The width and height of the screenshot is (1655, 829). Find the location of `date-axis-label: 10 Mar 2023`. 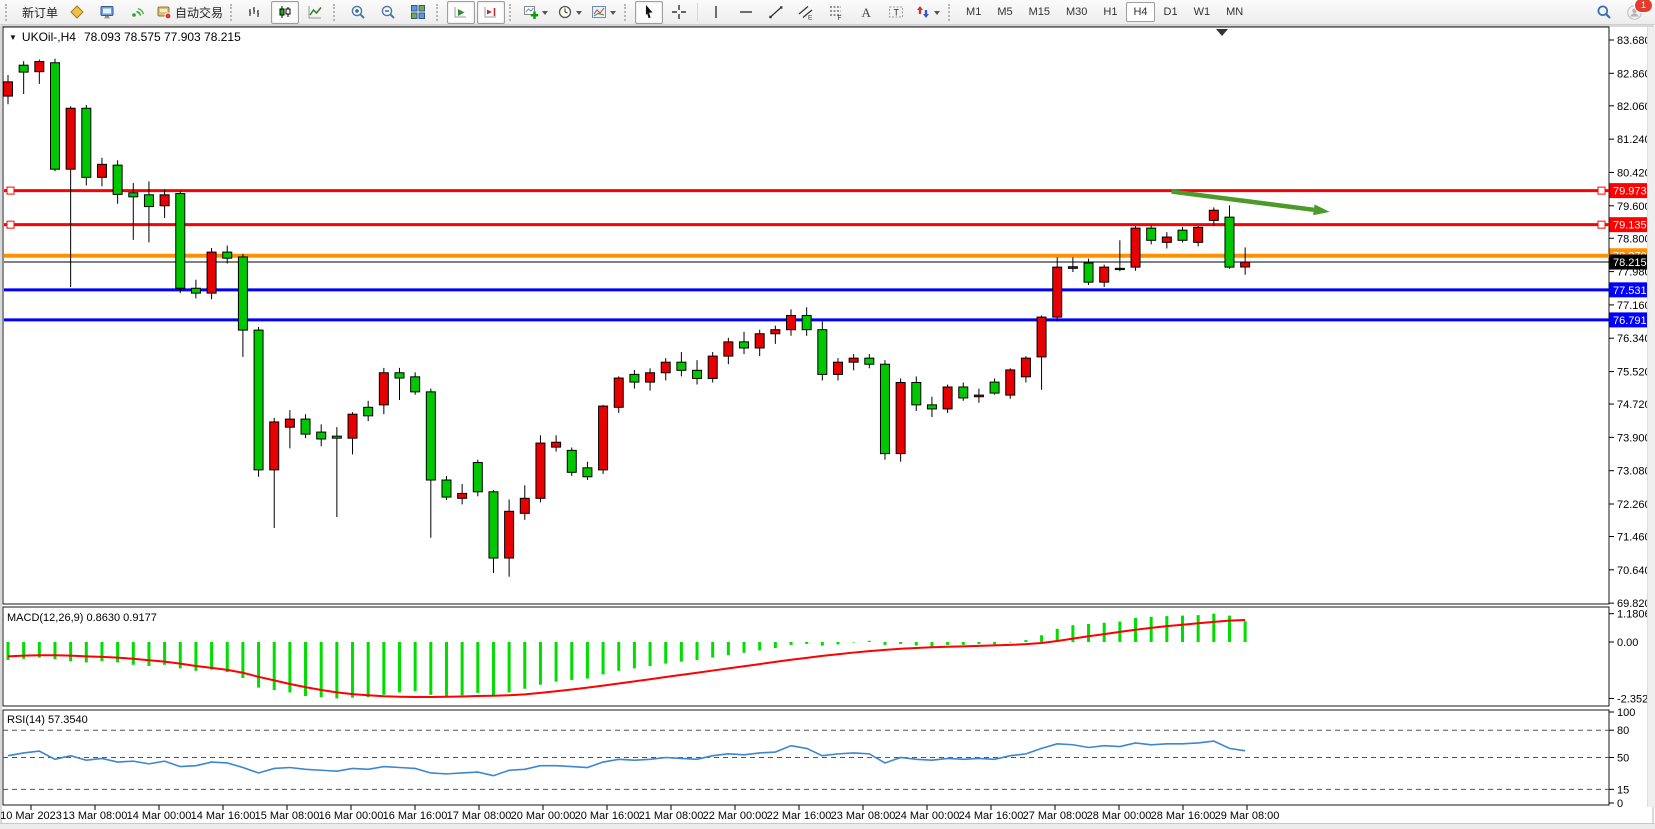

date-axis-label: 10 Mar 2023 is located at coordinates (31, 816).